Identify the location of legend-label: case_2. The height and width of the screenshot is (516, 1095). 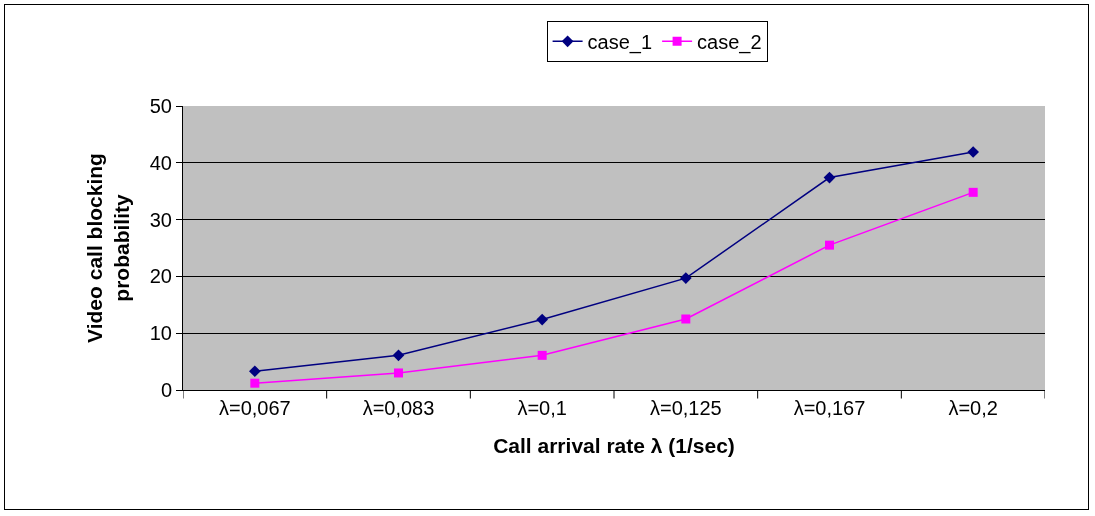
(729, 43).